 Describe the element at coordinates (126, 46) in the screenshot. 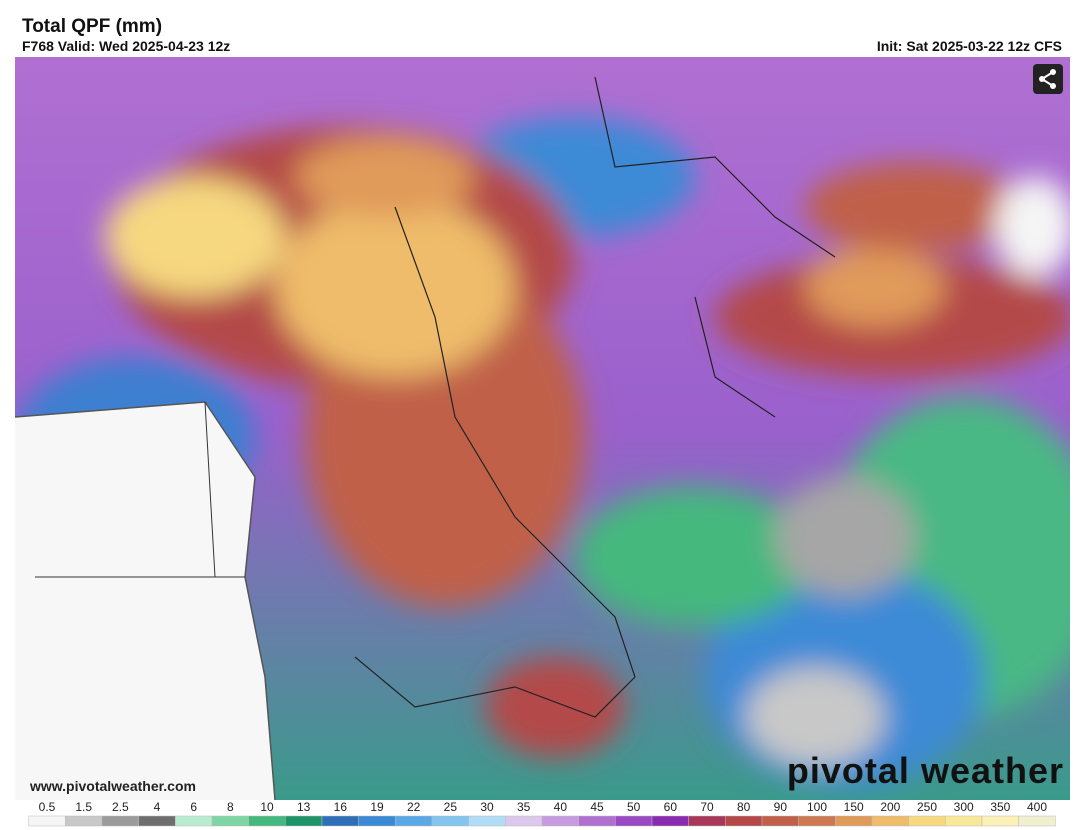

I see `valid-time: F768 Valid: Wed 2025-04-23 12z` at that location.